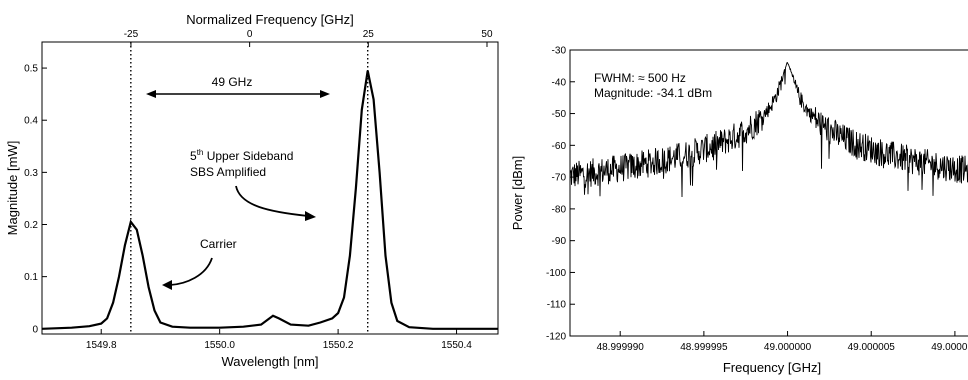 The image size is (968, 380). What do you see at coordinates (338, 345) in the screenshot?
I see `x-tick-label: 1550.2` at bounding box center [338, 345].